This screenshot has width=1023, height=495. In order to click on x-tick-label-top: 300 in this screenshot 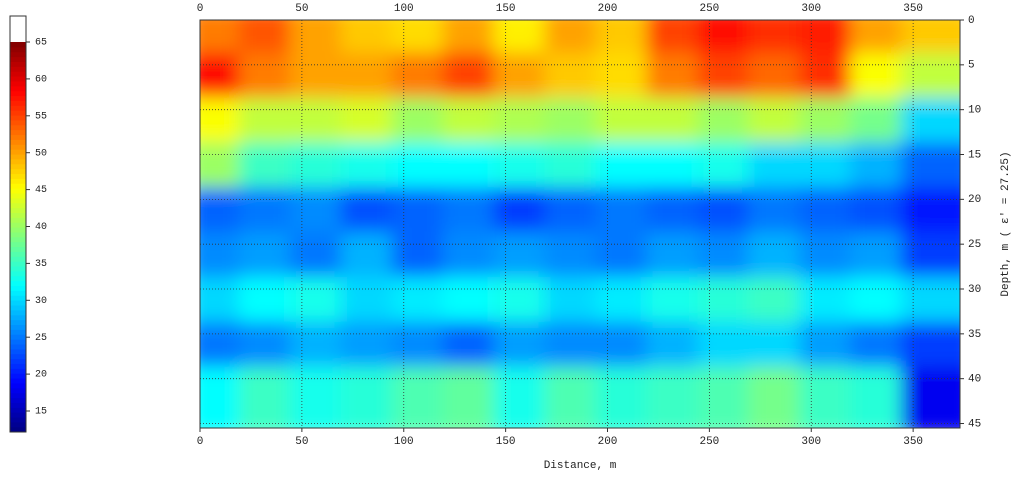, I will do `click(811, 9)`.